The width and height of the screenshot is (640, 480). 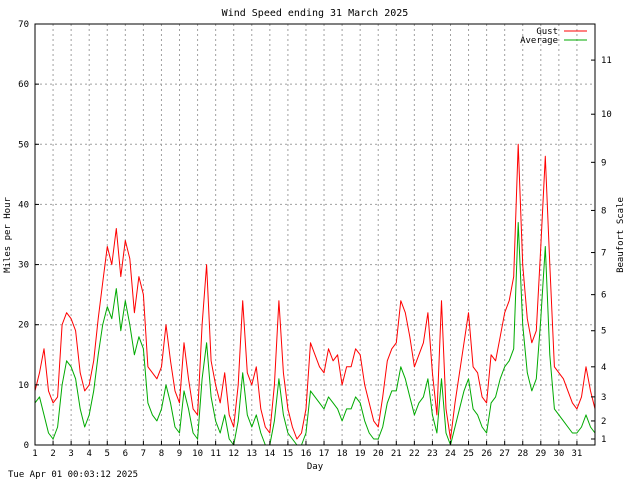 What do you see at coordinates (23, 25) in the screenshot?
I see `y-tick-label: 70` at bounding box center [23, 25].